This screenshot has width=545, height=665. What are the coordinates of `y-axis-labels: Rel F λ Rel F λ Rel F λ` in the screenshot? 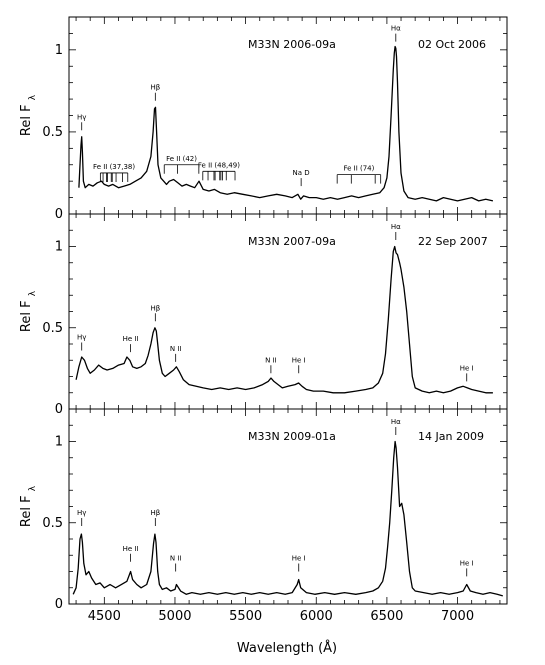 It's located at (28, 310).